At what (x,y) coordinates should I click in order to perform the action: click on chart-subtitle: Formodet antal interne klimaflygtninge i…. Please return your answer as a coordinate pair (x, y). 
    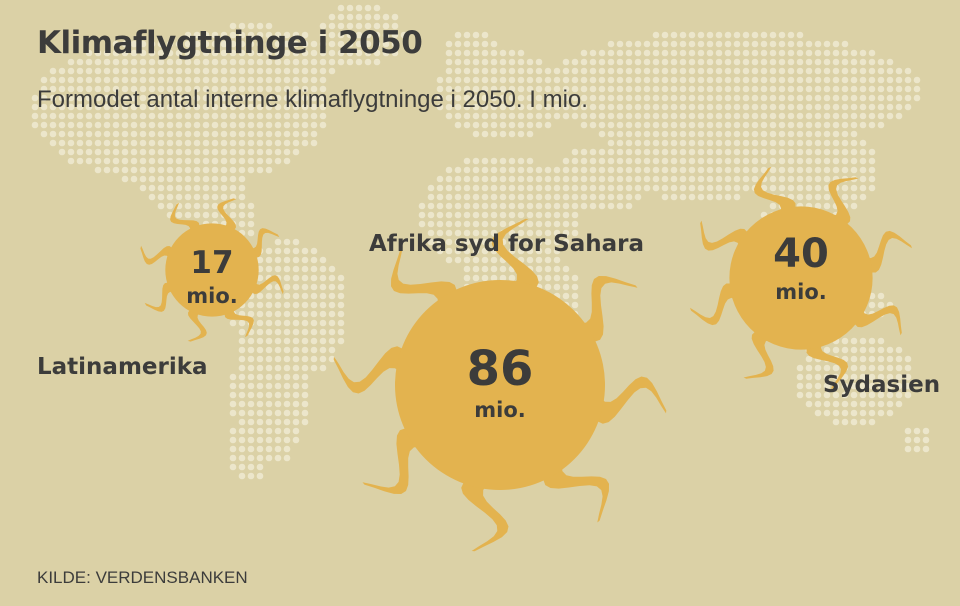
    Looking at the image, I should click on (312, 99).